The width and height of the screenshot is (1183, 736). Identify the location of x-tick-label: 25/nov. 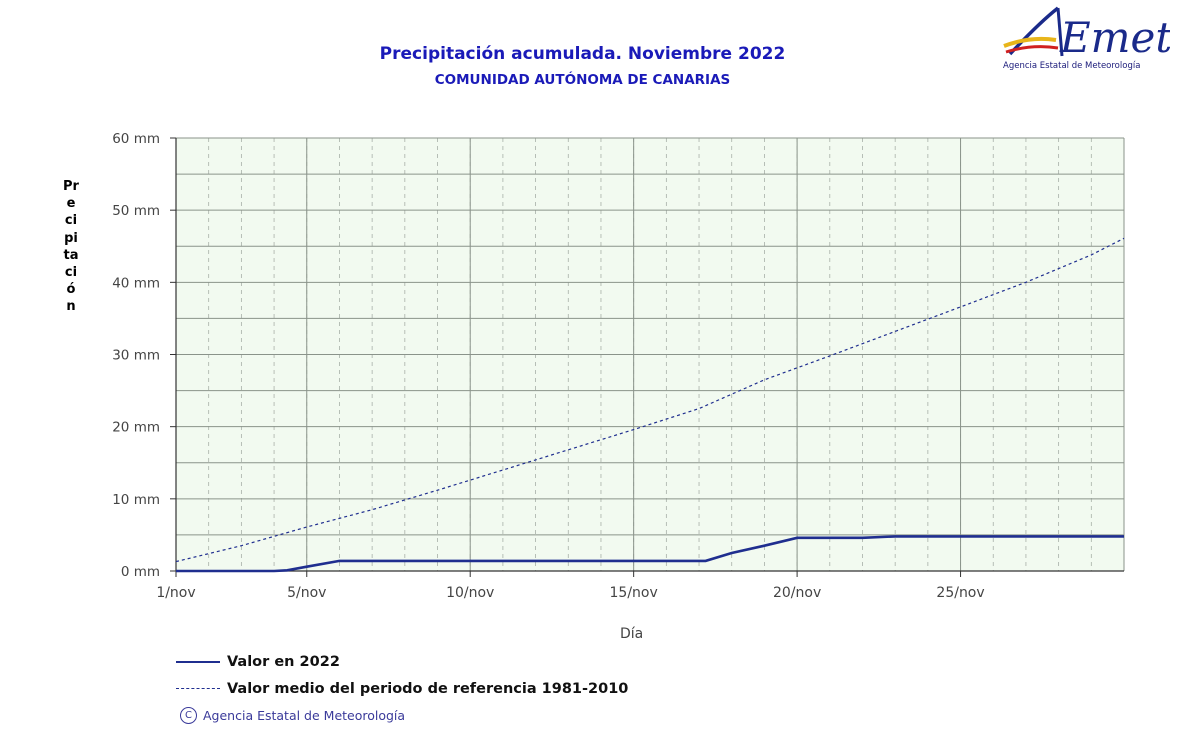
(960, 593).